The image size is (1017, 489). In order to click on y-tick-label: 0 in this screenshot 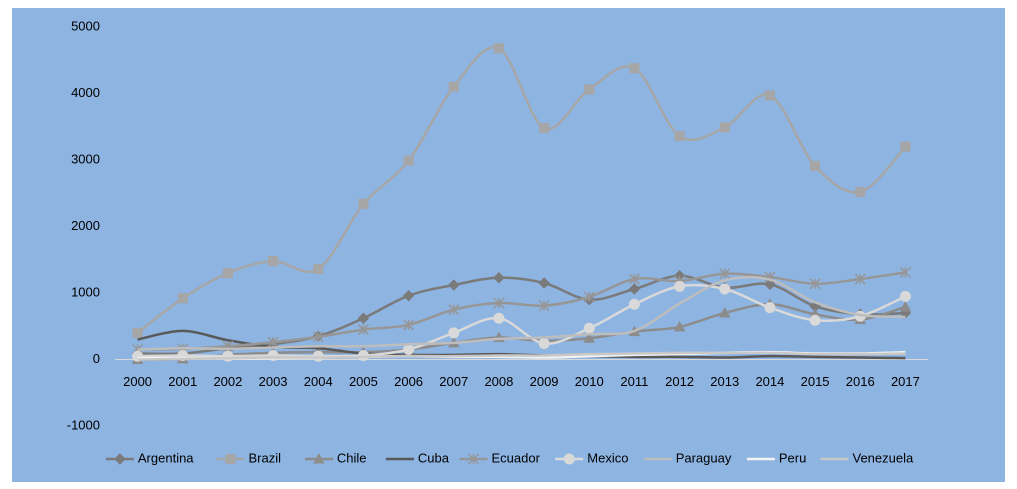, I will do `click(96, 358)`.